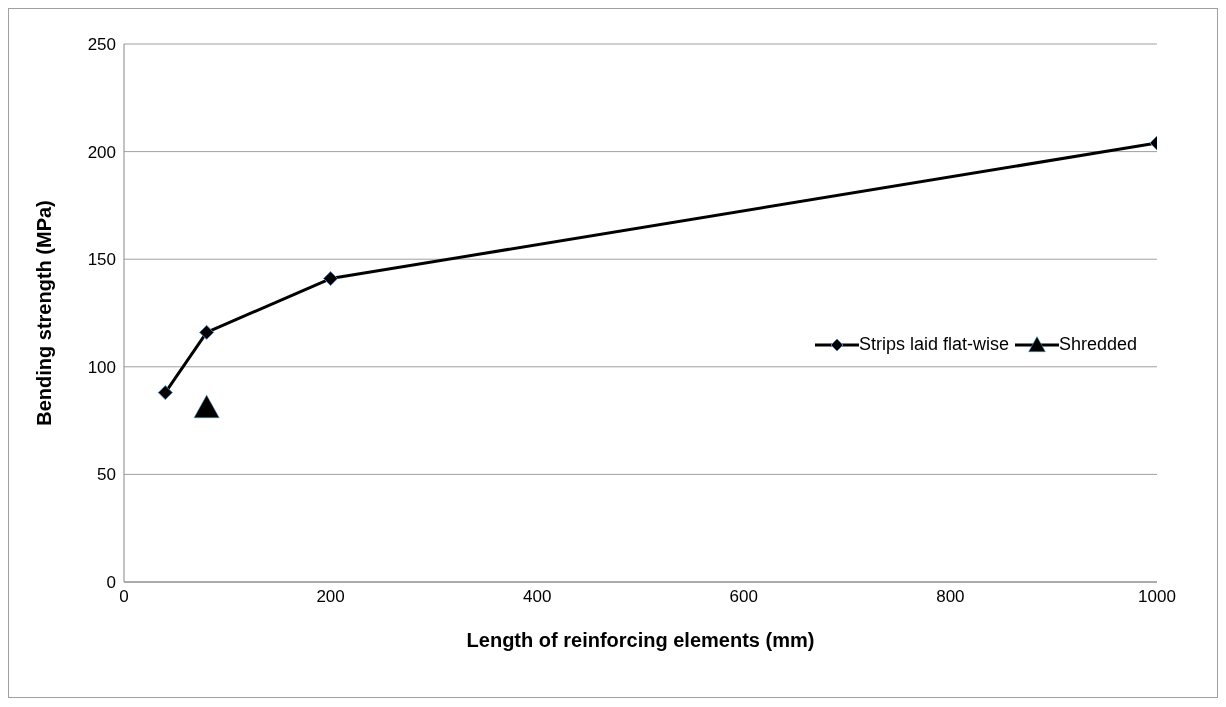  I want to click on x-tick-label: 600, so click(743, 597).